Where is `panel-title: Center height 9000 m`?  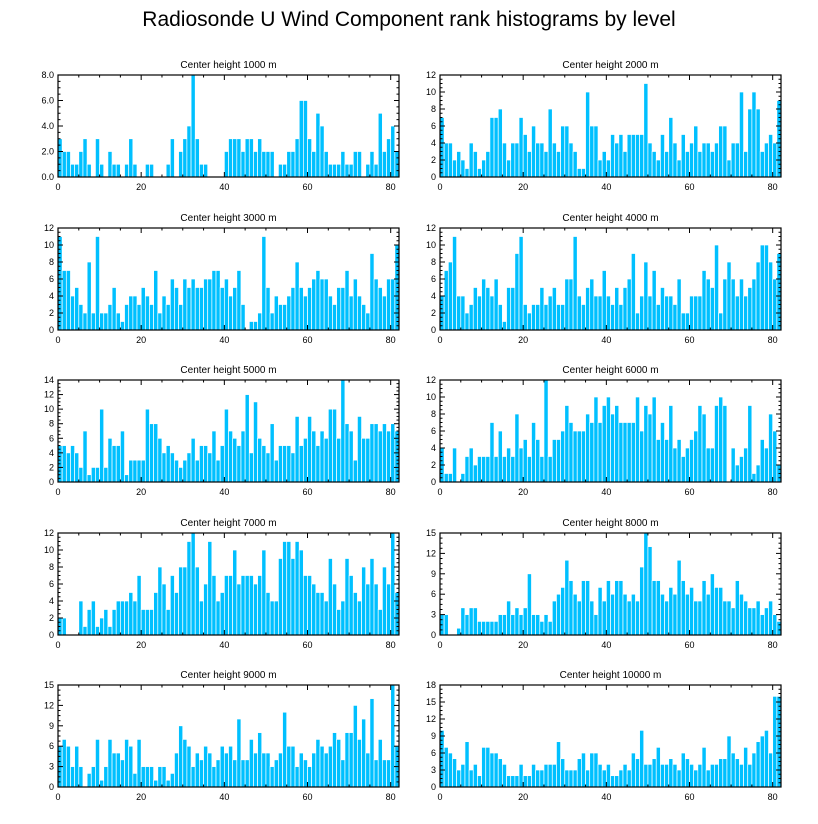 panel-title: Center height 9000 m is located at coordinates (228, 675).